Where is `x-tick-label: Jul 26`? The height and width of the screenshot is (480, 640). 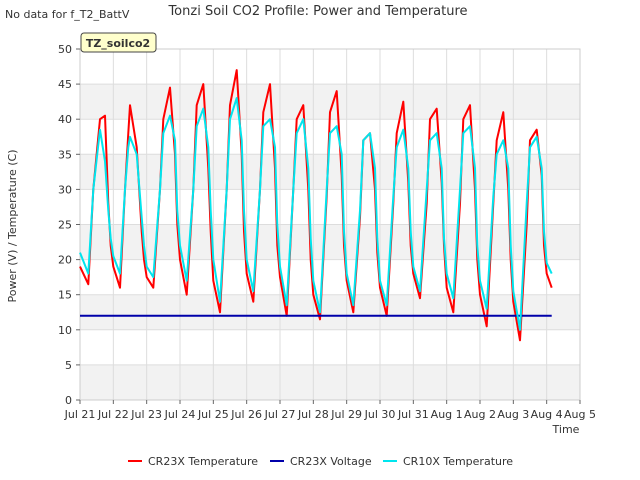
x-tick-label: Jul 26 is located at coordinates (246, 414).